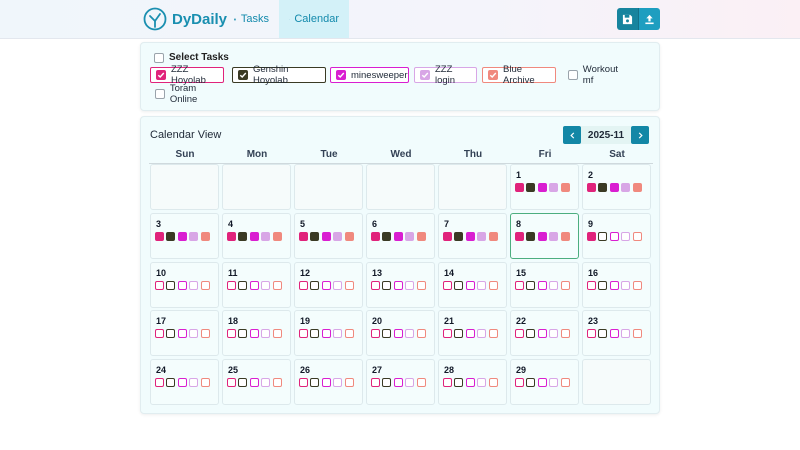  What do you see at coordinates (328, 284) in the screenshot?
I see `calendar-day-cell: 12` at bounding box center [328, 284].